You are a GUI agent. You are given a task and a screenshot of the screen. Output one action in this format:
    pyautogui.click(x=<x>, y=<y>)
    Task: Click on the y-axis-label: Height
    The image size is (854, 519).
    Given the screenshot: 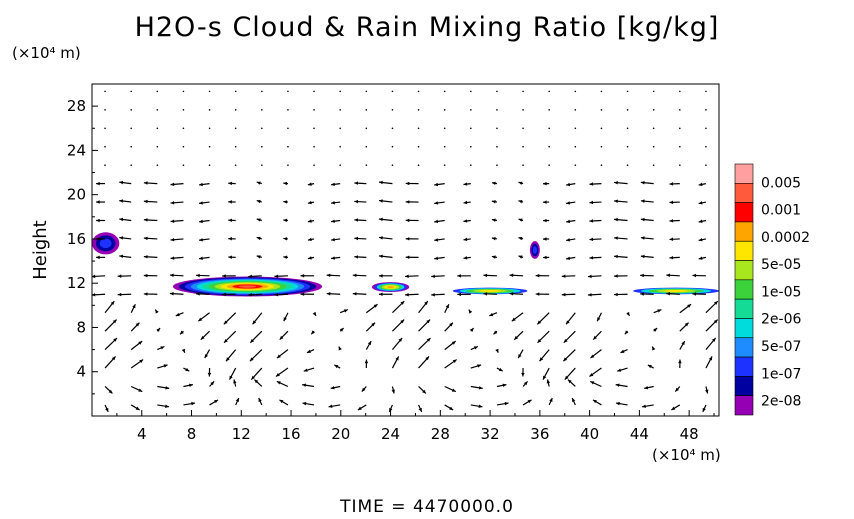 What is the action you would take?
    pyautogui.click(x=40, y=250)
    